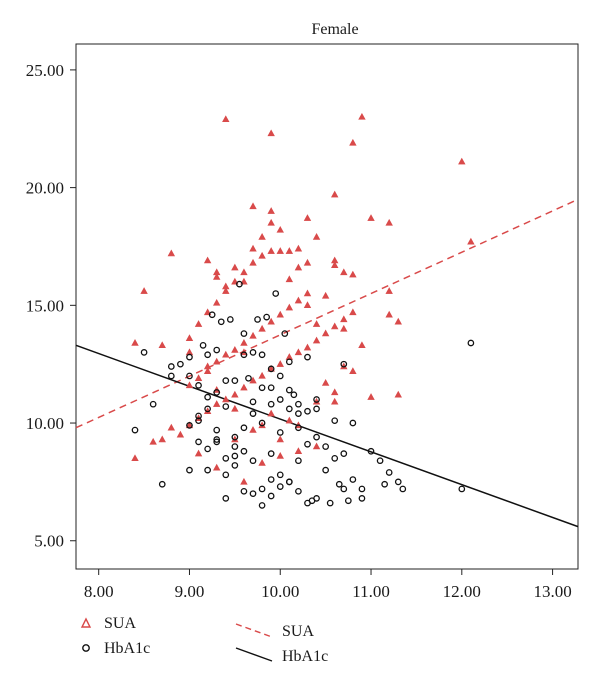 The height and width of the screenshot is (684, 600). What do you see at coordinates (328, 585) in the screenshot?
I see `x-axis: 8.00 9.00 10.00 11.00 12.00 13.00` at bounding box center [328, 585].